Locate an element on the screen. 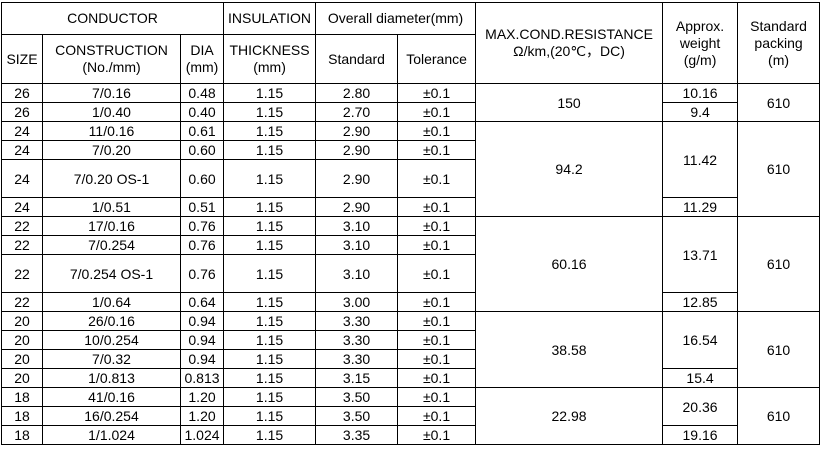 This screenshot has width=820, height=449. data-row: 26 7/0.16 0.48 1.15 2.80 ±0.1 150 10.16 610 is located at coordinates (410, 102).